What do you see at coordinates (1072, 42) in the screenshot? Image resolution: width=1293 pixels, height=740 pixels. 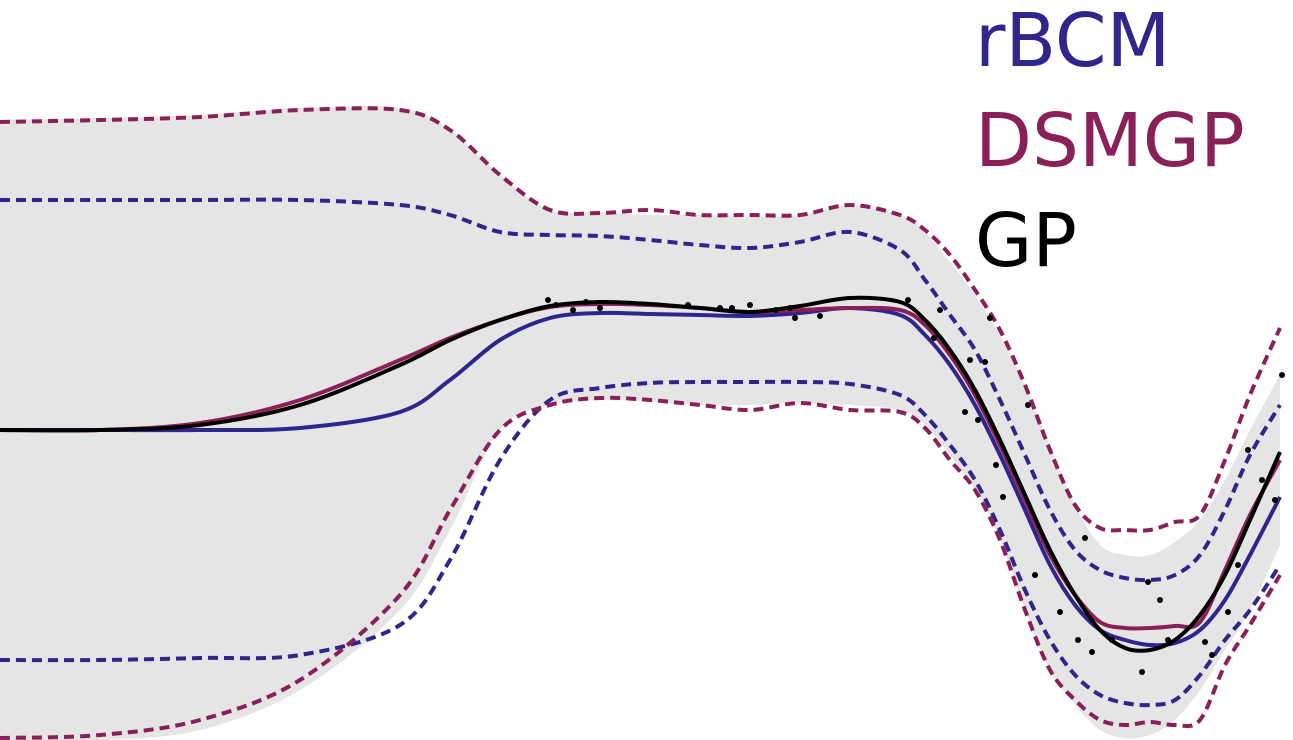 I see `legend-label: rBCM` at bounding box center [1072, 42].